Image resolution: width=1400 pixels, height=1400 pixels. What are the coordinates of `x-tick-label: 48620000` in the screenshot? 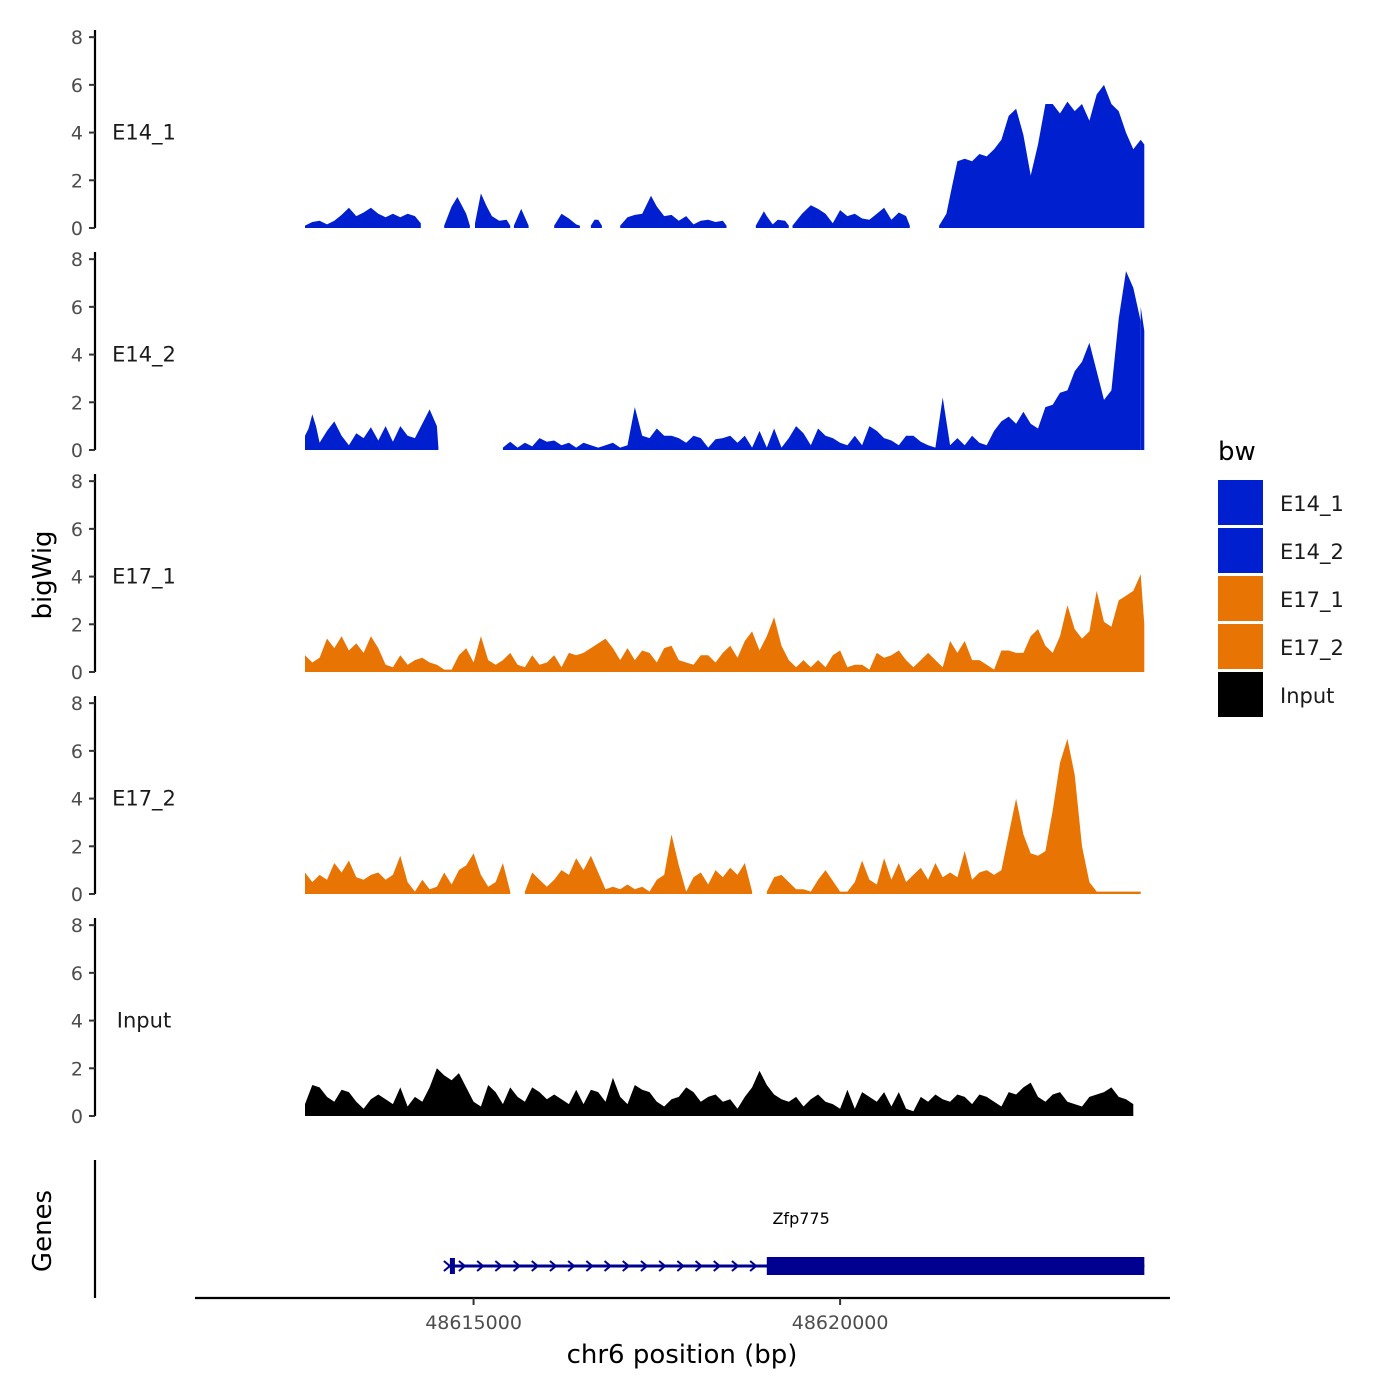 It's located at (840, 1323).